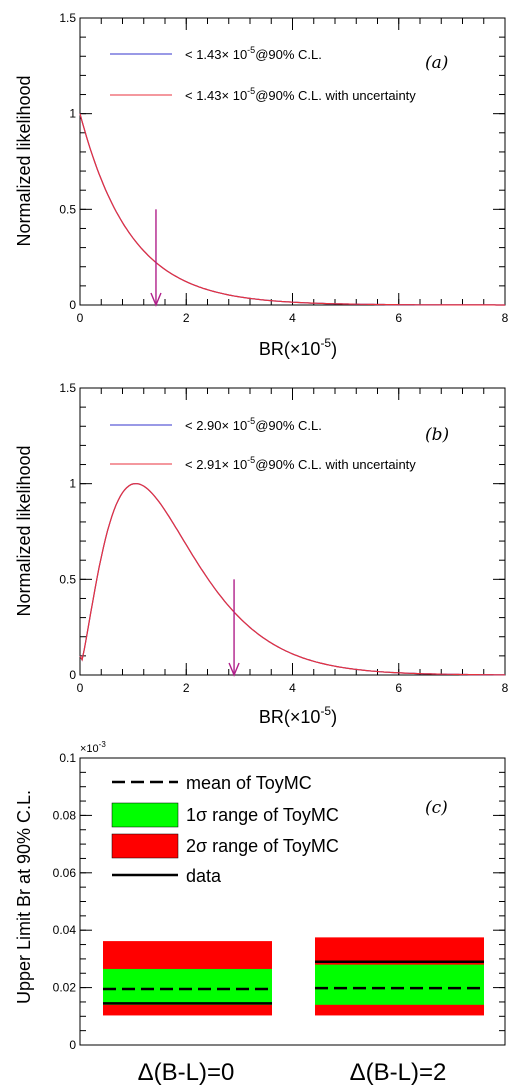 This screenshot has height=1087, width=508. What do you see at coordinates (253, 424) in the screenshot?
I see `legend-label-1: < 2.90× 10-5@90% C.L.` at bounding box center [253, 424].